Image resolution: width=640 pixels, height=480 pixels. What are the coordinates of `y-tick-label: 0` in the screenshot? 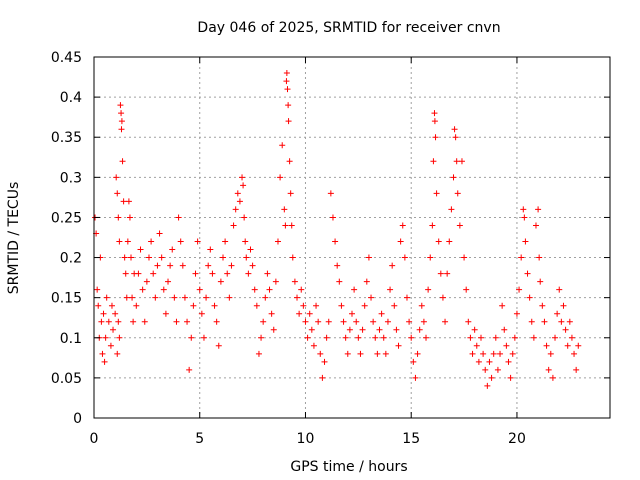 It's located at (77, 419).